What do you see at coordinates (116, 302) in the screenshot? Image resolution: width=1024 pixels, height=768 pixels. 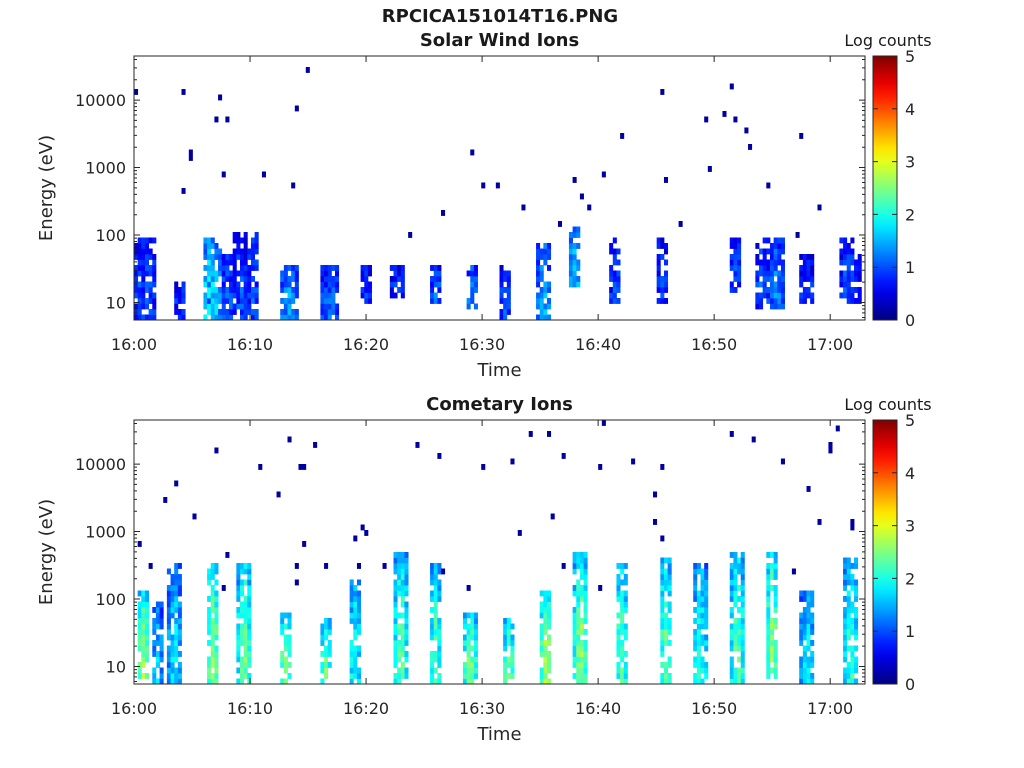 I see `y-tick-label-solar-wind: 10` at bounding box center [116, 302].